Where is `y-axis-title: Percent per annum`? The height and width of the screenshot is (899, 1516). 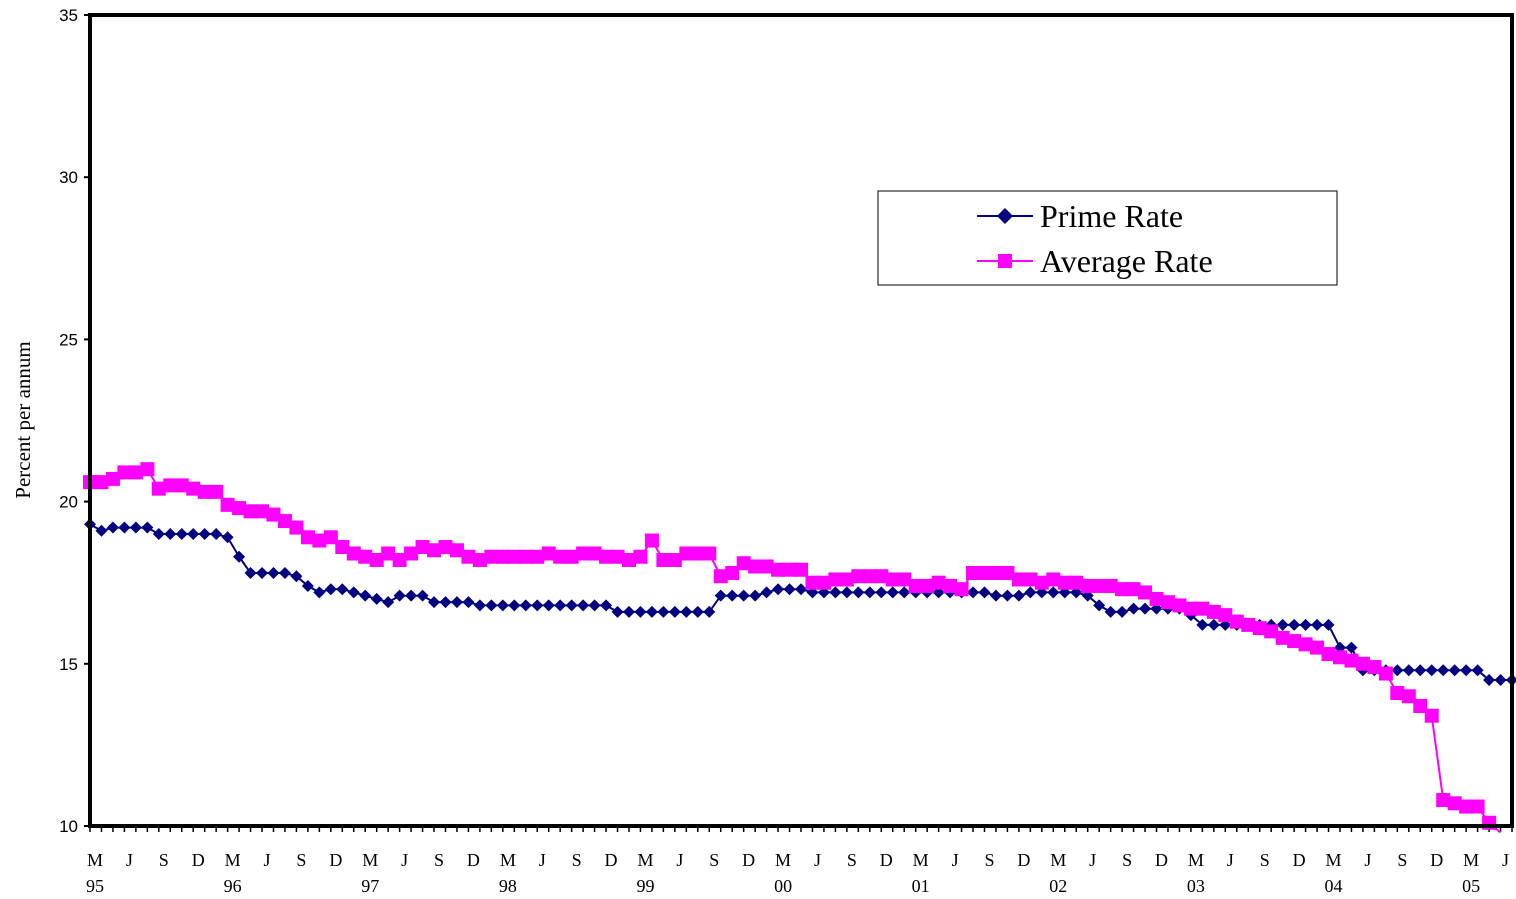
y-axis-title: Percent per annum is located at coordinates (23, 419).